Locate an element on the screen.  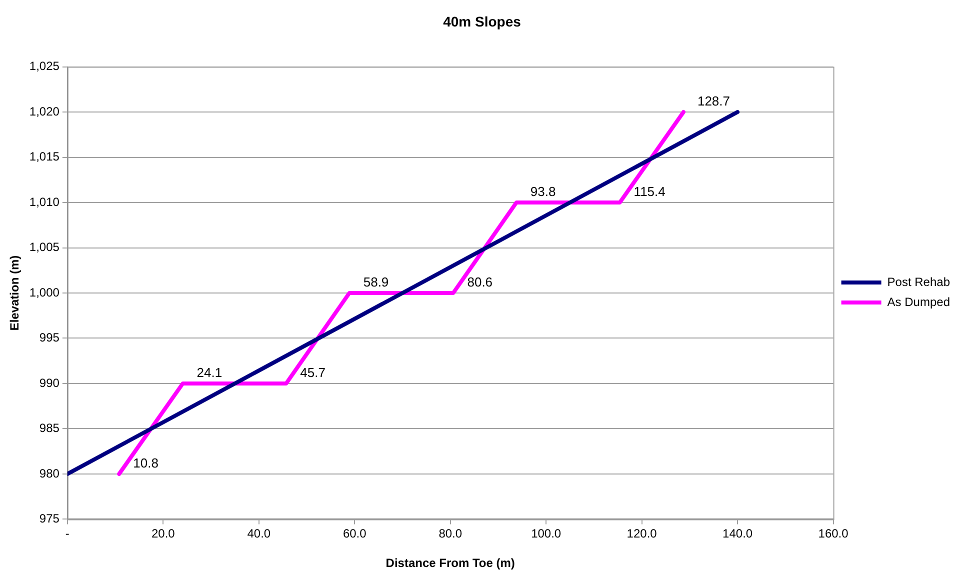
annotation: 45.7 is located at coordinates (313, 372).